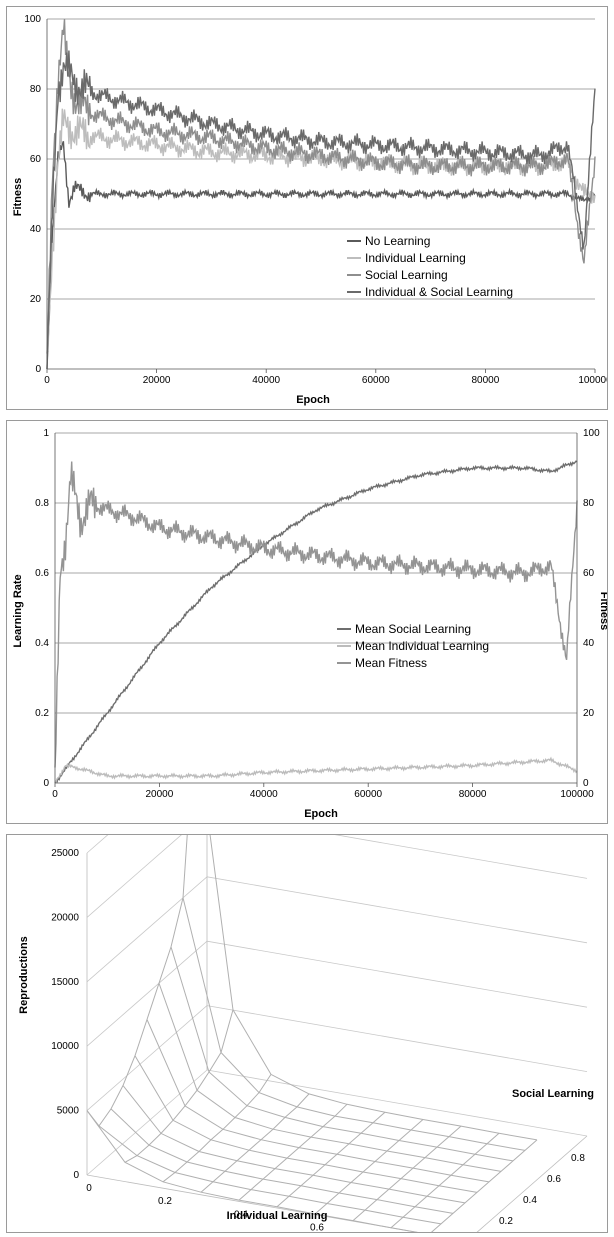 The image size is (614, 1237). What do you see at coordinates (65, 982) in the screenshot?
I see `z-tick-label: 15000` at bounding box center [65, 982].